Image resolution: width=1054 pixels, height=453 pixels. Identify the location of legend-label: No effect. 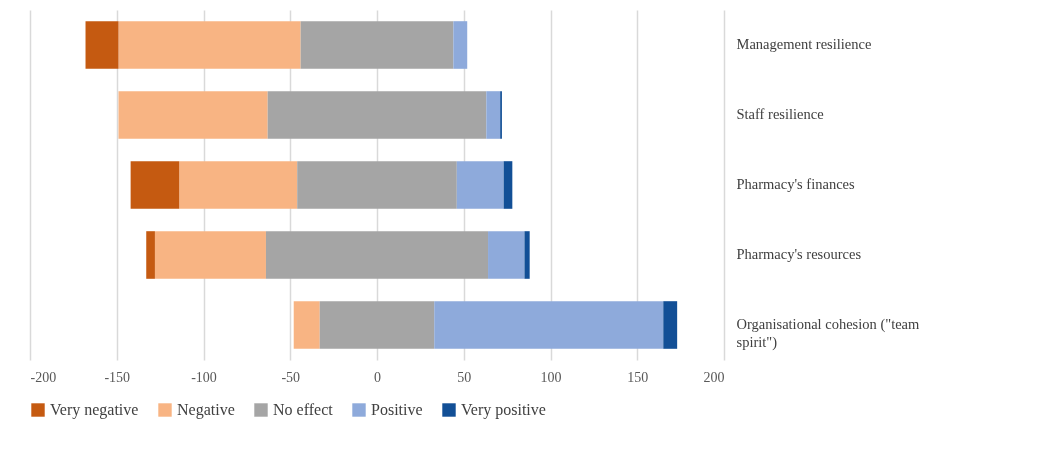
(303, 409).